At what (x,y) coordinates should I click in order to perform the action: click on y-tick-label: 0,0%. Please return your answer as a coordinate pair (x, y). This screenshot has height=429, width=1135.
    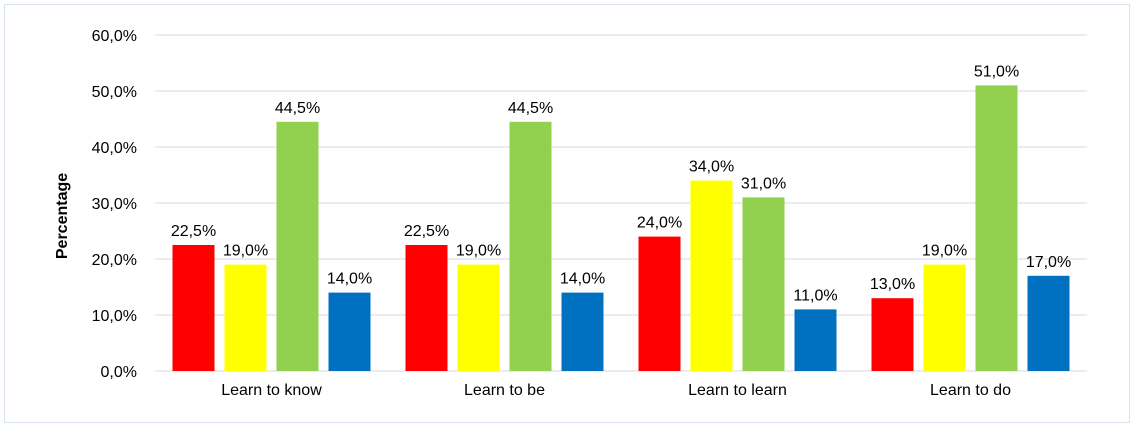
    Looking at the image, I should click on (119, 372).